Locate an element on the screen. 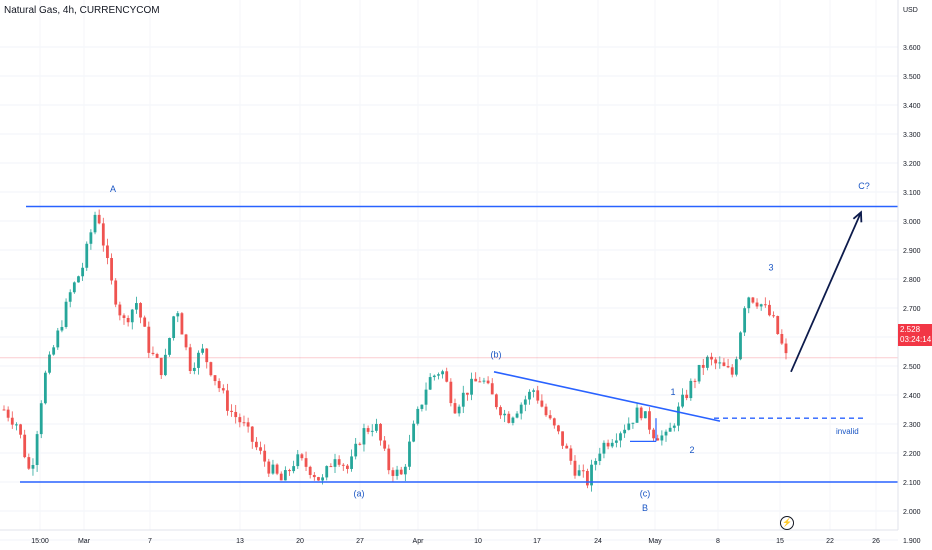 Image resolution: width=932 pixels, height=550 pixels. y-tick-label: 3.500 is located at coordinates (912, 77).